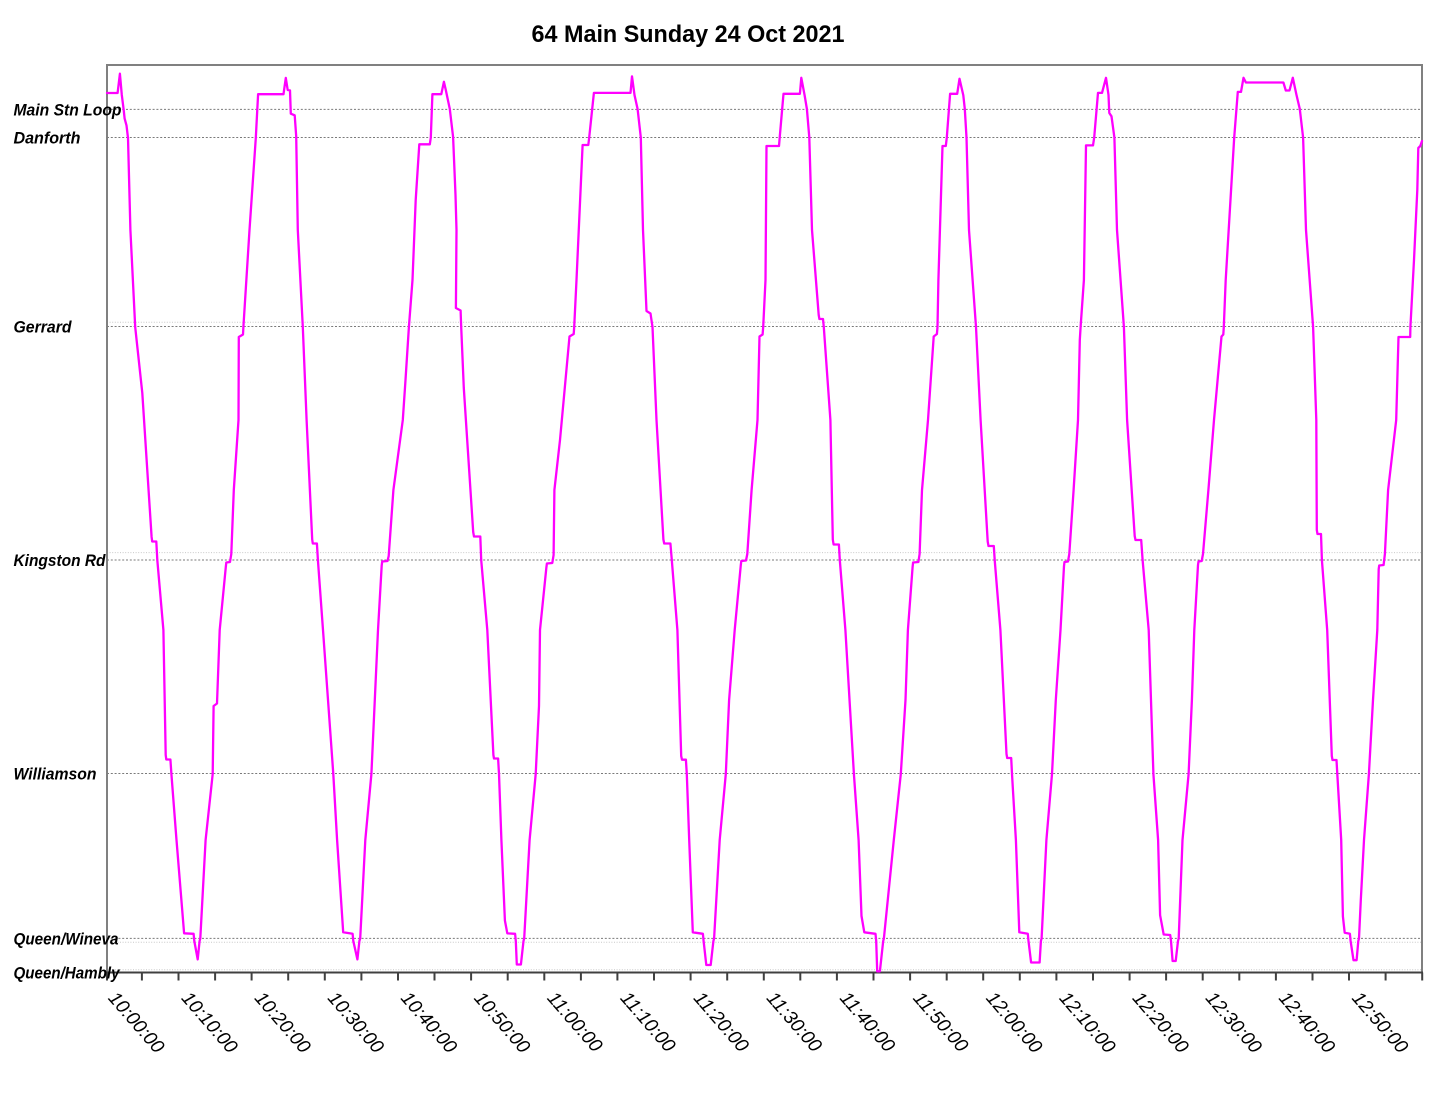  Describe the element at coordinates (67, 974) in the screenshot. I see `svg-text: Queen/Hambly` at that location.